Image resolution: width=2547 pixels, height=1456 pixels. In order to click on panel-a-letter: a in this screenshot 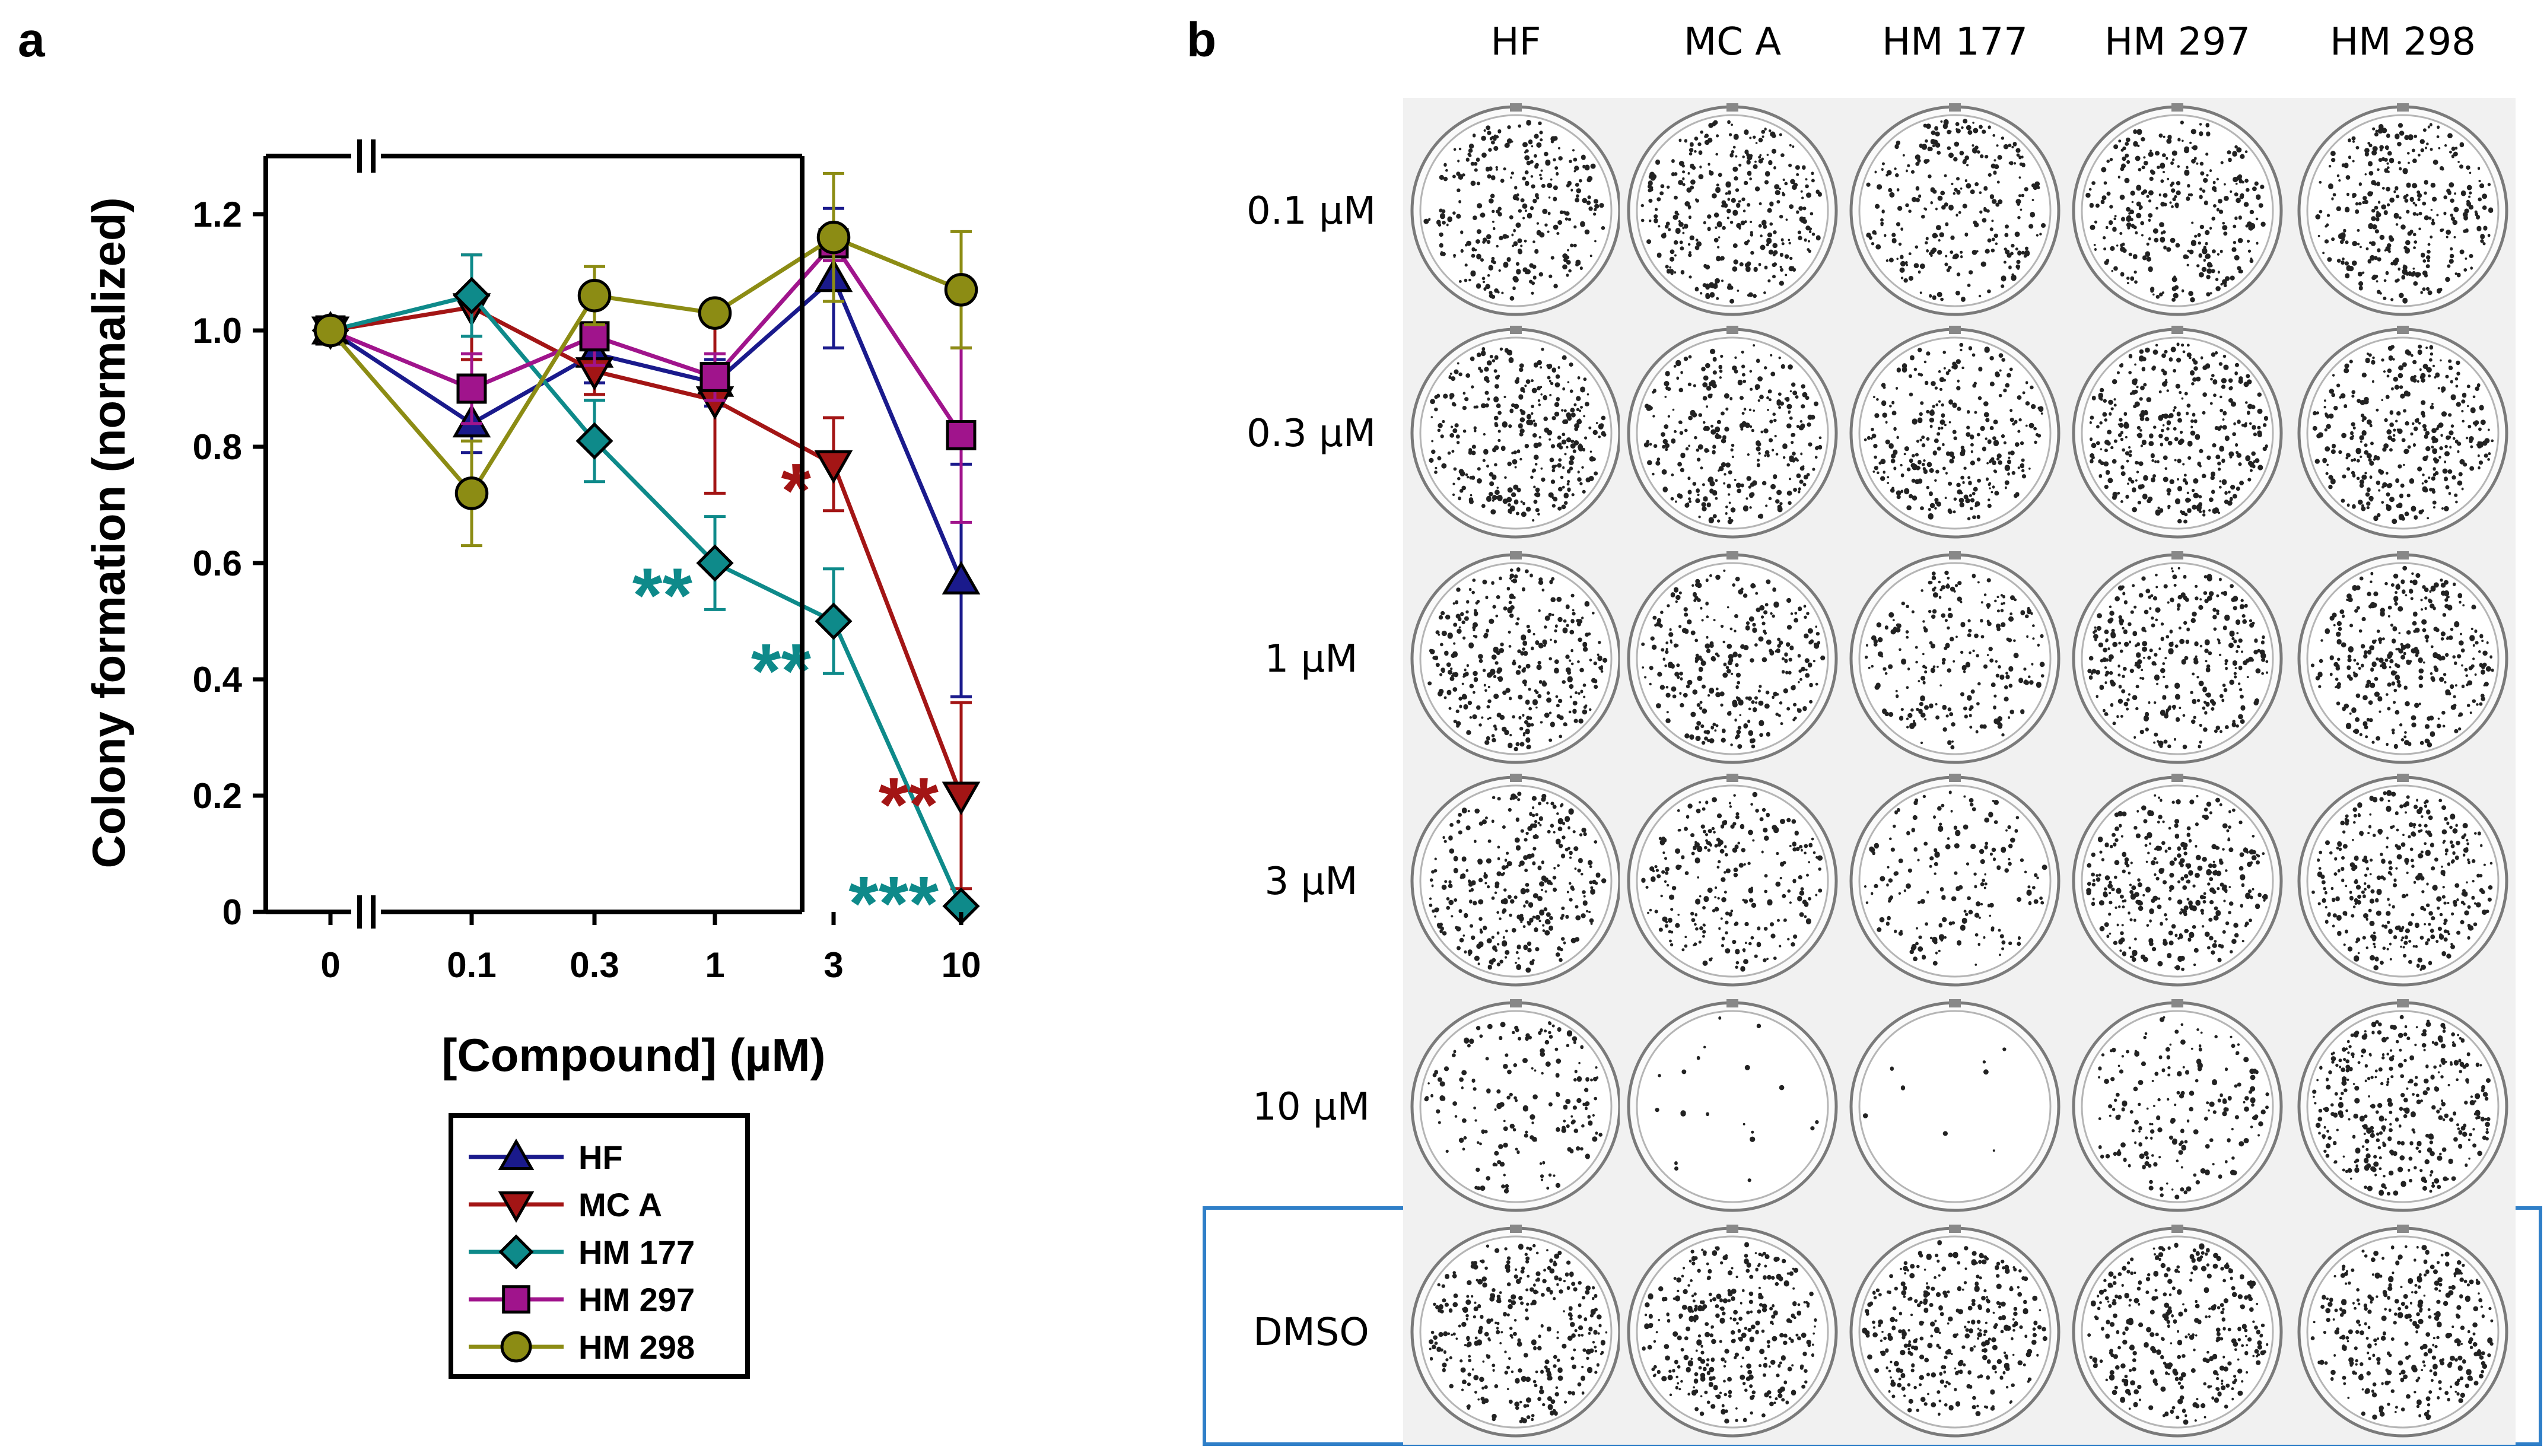, I will do `click(32, 40)`.